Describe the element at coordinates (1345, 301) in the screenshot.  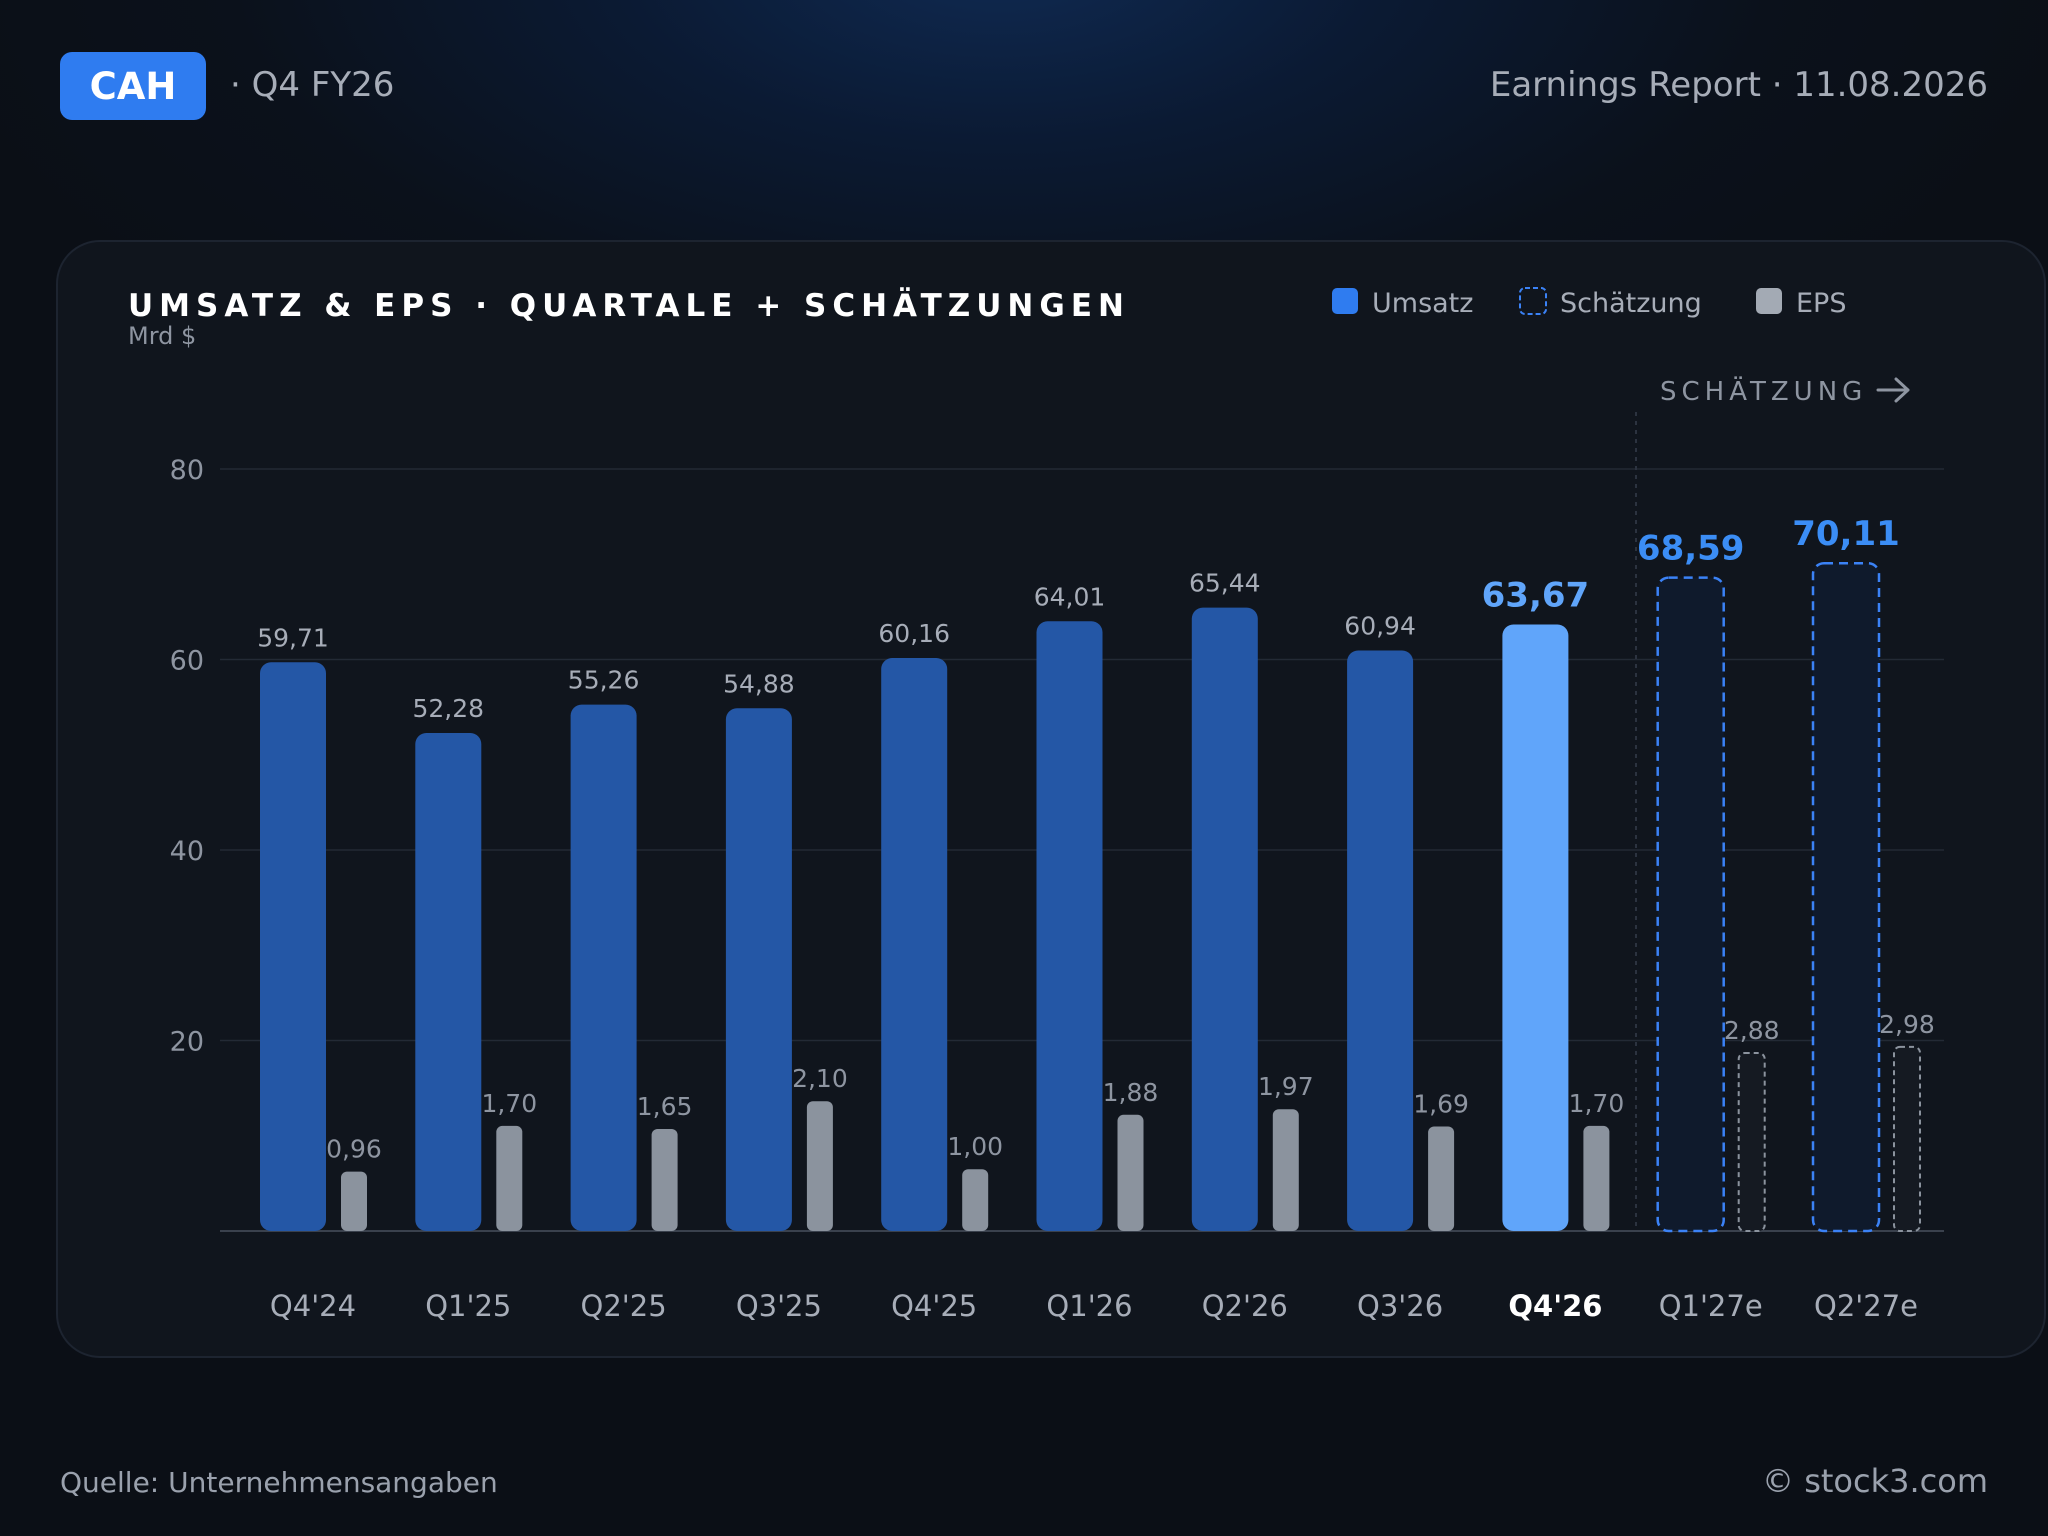
I see `legend-swatch-umsatz` at that location.